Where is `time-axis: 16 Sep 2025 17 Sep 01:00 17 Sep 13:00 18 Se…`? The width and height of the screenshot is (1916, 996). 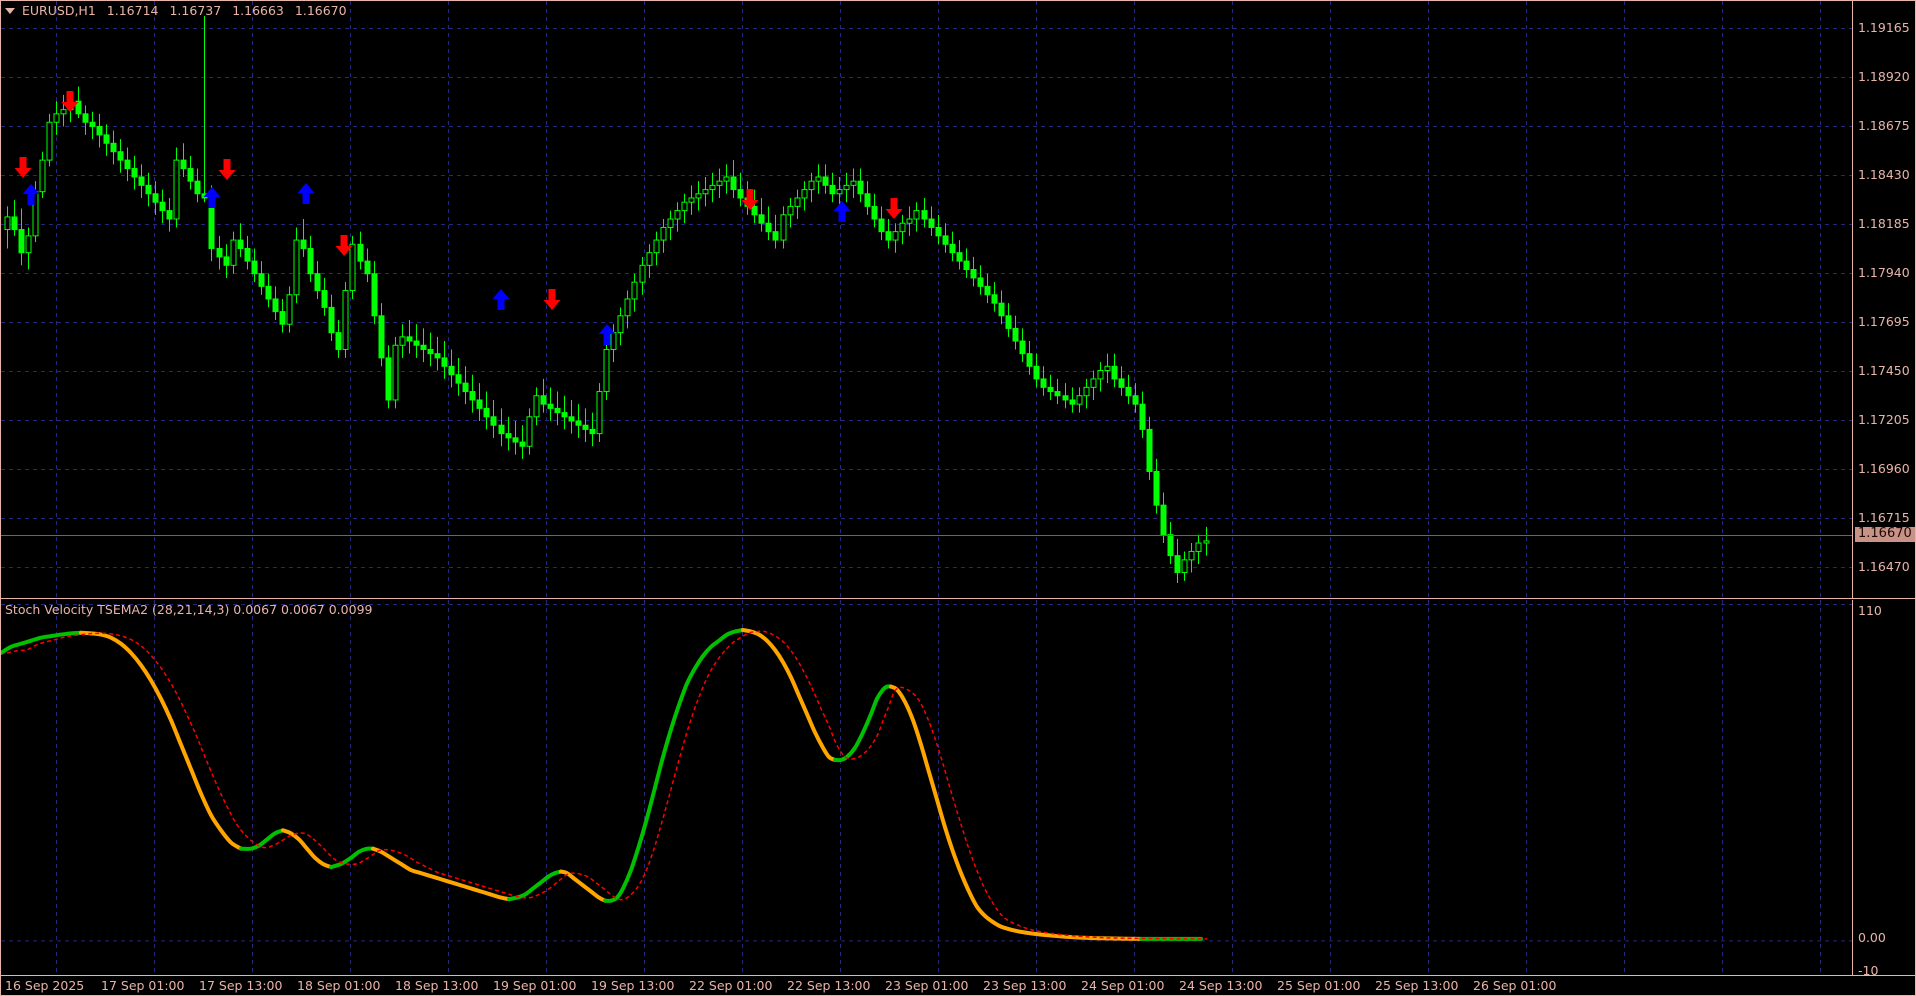
time-axis: 16 Sep 2025 17 Sep 01:00 17 Sep 13:00 18 Se… is located at coordinates (958, 985).